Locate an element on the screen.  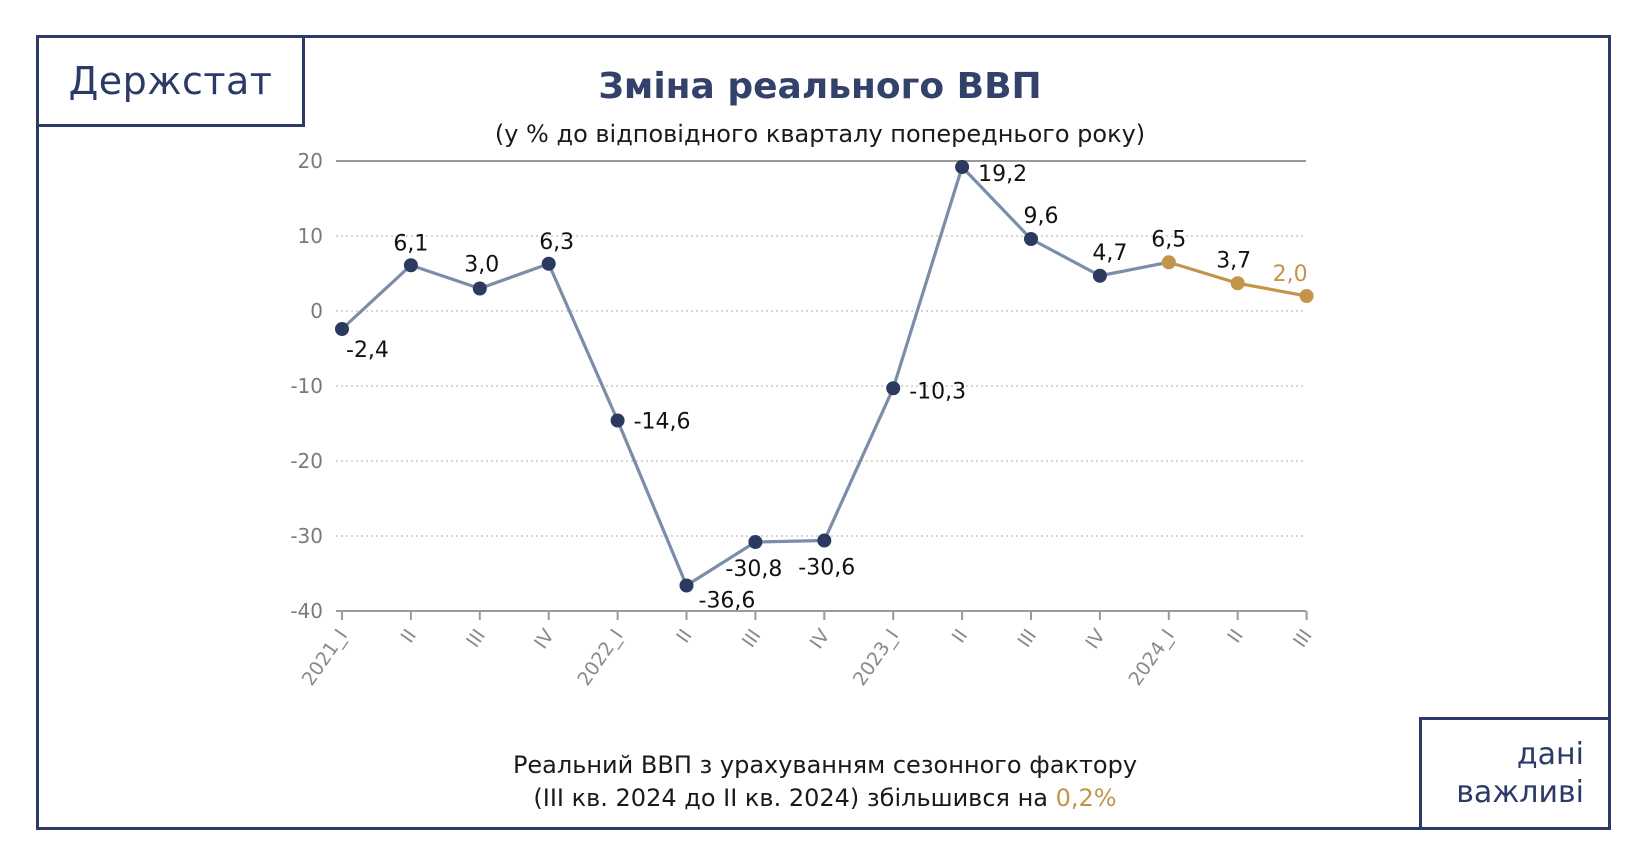
footnote-highlight-value: 0,2% is located at coordinates (1086, 798).